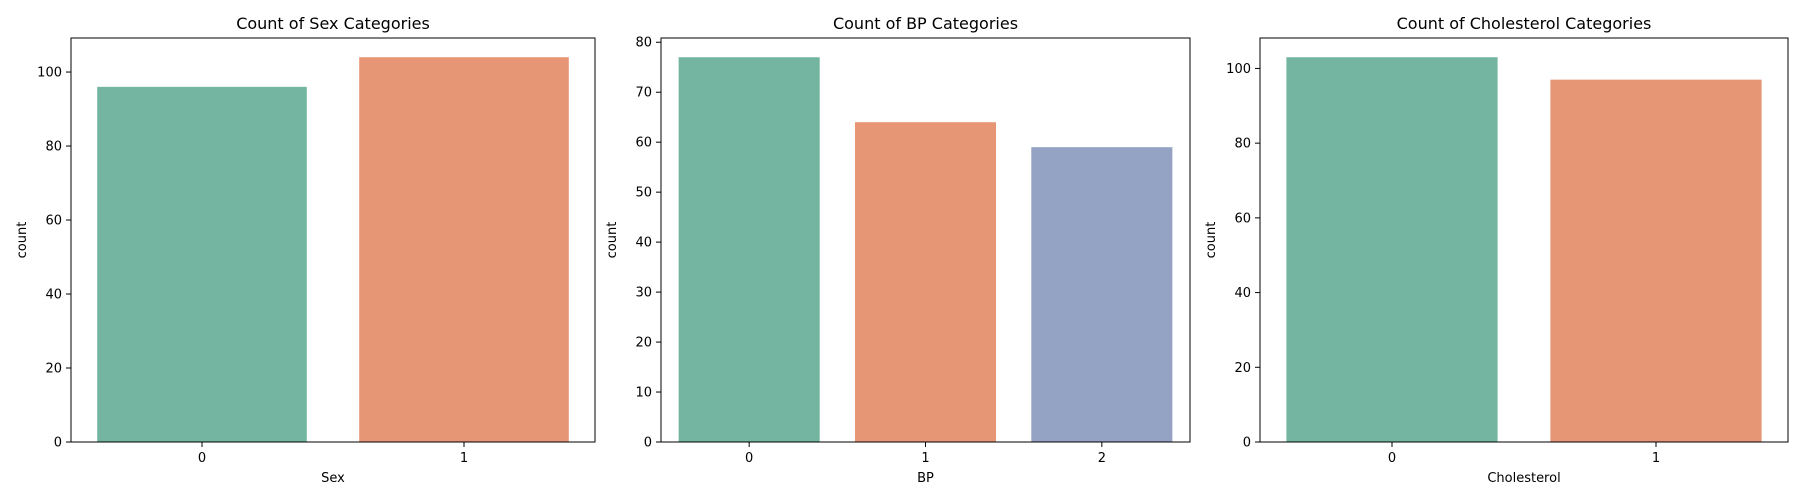 The image size is (1800, 504). What do you see at coordinates (648, 443) in the screenshot?
I see `y-tick-label-1-0: 0` at bounding box center [648, 443].